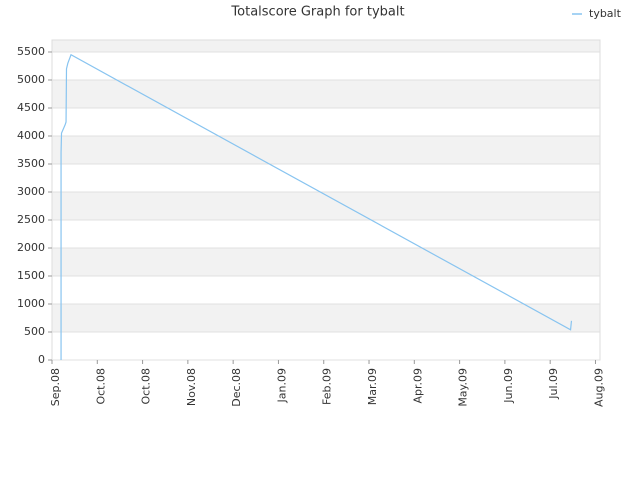  Describe the element at coordinates (598, 387) in the screenshot. I see `x-tick-label: Aug.09` at that location.